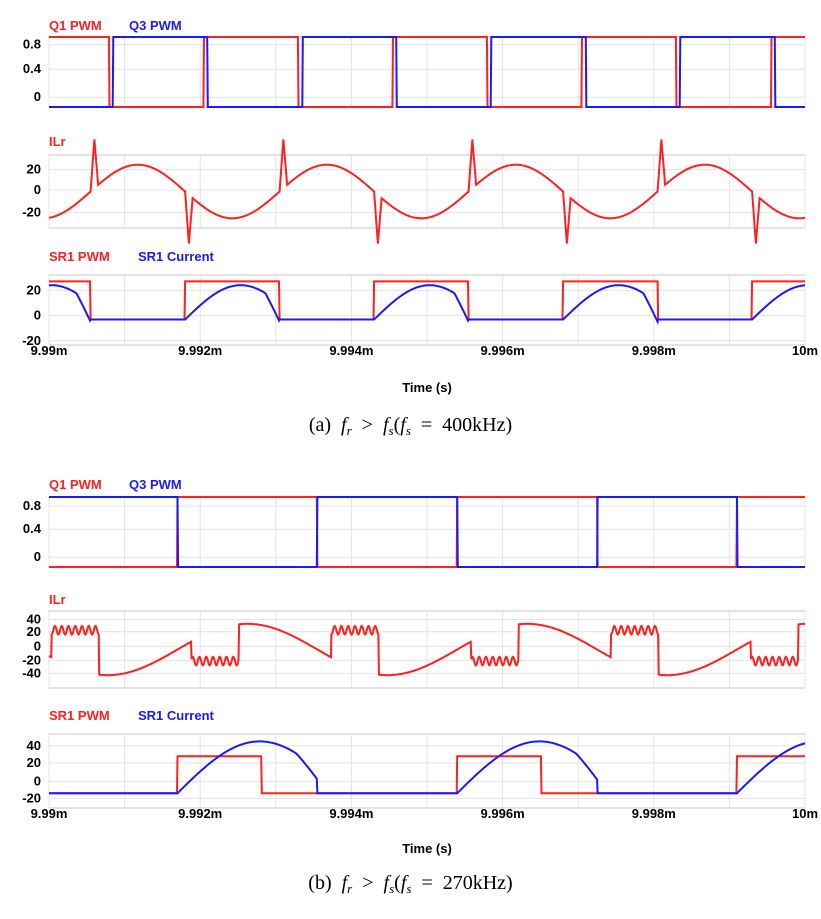  Describe the element at coordinates (410, 884) in the screenshot. I see `caption-b: (b) fr > fs(fs = 270kHz)` at that location.